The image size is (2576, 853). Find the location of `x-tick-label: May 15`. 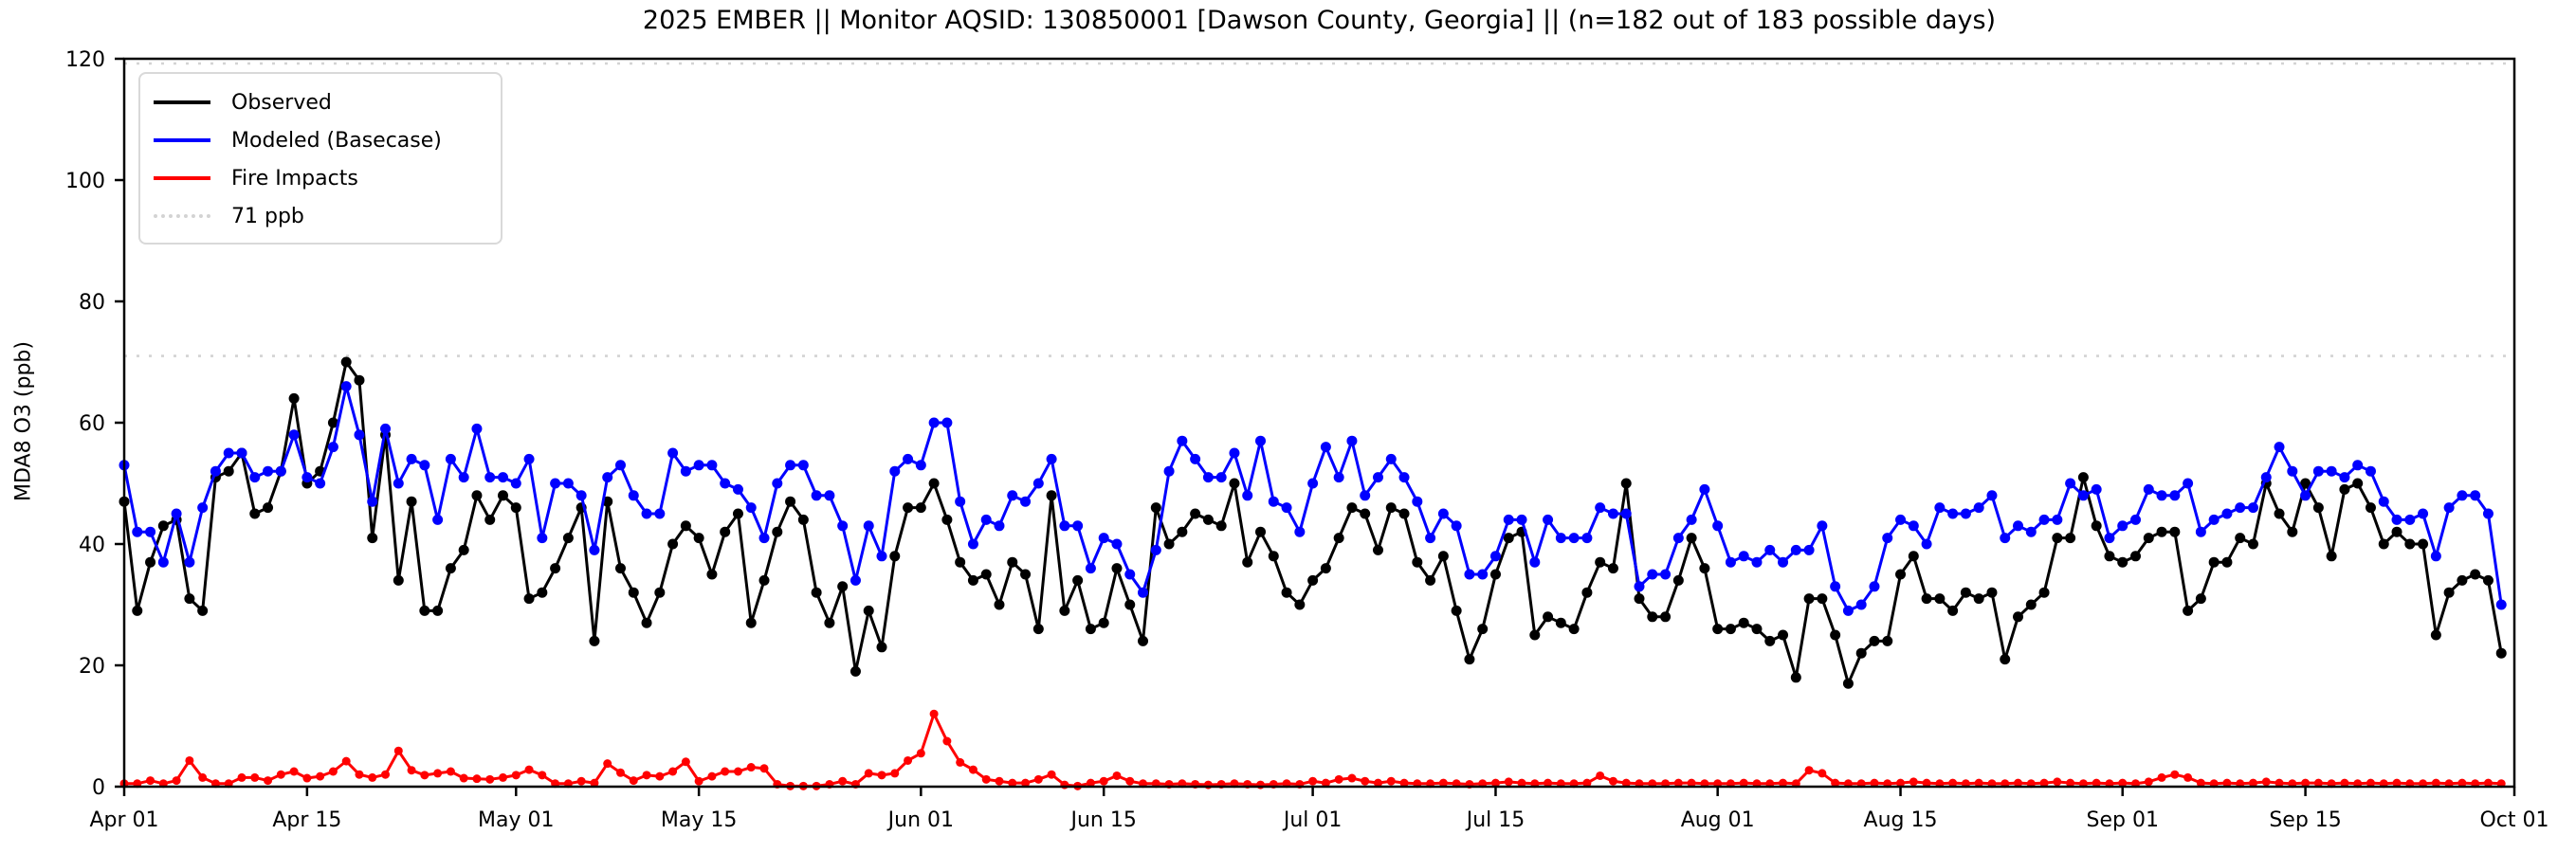

x-tick-label: May 15 is located at coordinates (699, 820).